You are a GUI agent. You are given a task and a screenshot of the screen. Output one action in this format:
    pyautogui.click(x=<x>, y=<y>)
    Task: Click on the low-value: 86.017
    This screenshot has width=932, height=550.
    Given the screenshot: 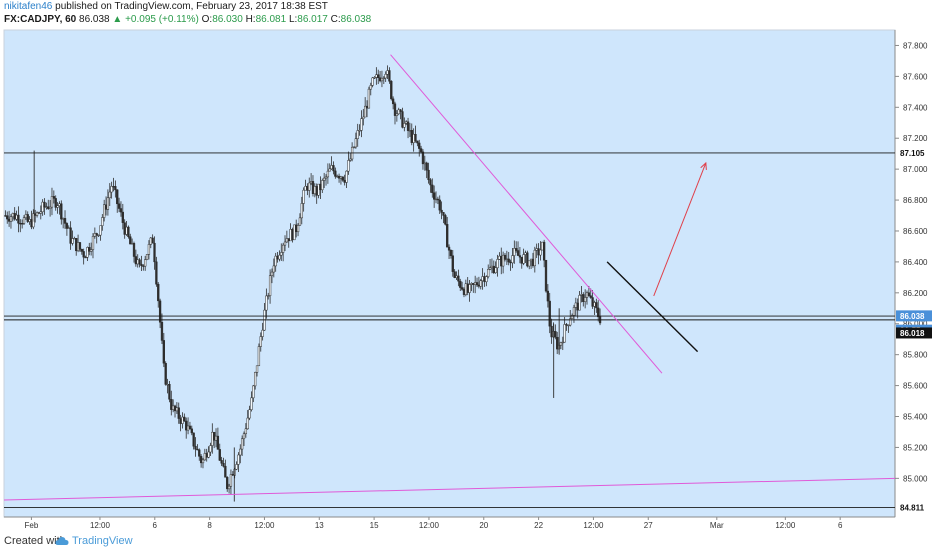 What is the action you would take?
    pyautogui.click(x=312, y=19)
    